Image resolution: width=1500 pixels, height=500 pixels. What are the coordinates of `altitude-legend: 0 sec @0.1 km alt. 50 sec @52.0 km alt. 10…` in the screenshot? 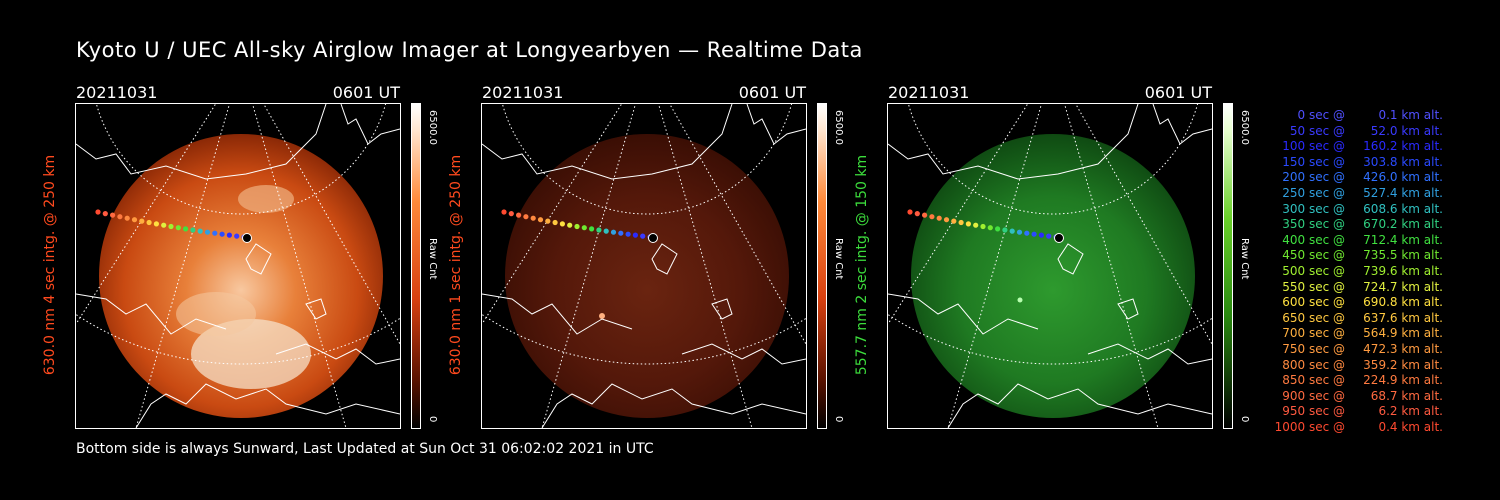 It's located at (1349, 271).